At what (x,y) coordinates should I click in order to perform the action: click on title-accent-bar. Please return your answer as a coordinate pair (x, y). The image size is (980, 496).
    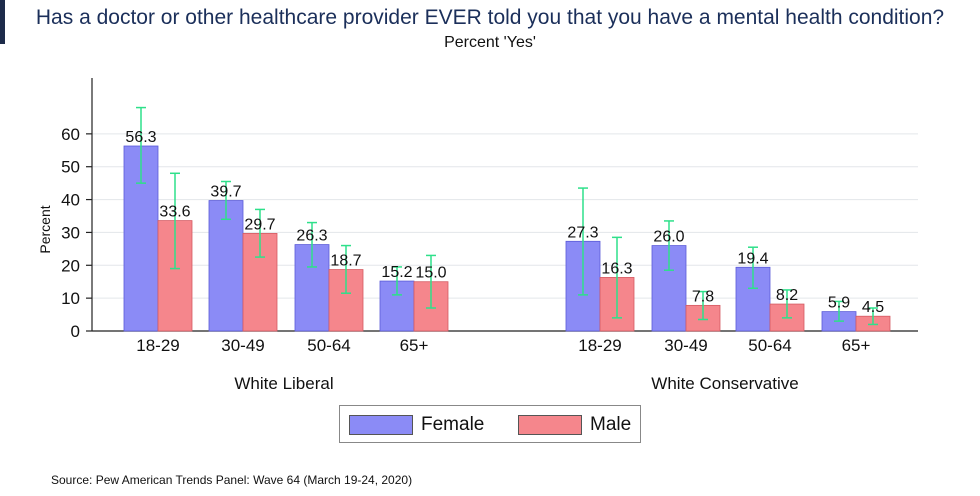
    Looking at the image, I should click on (2, 22).